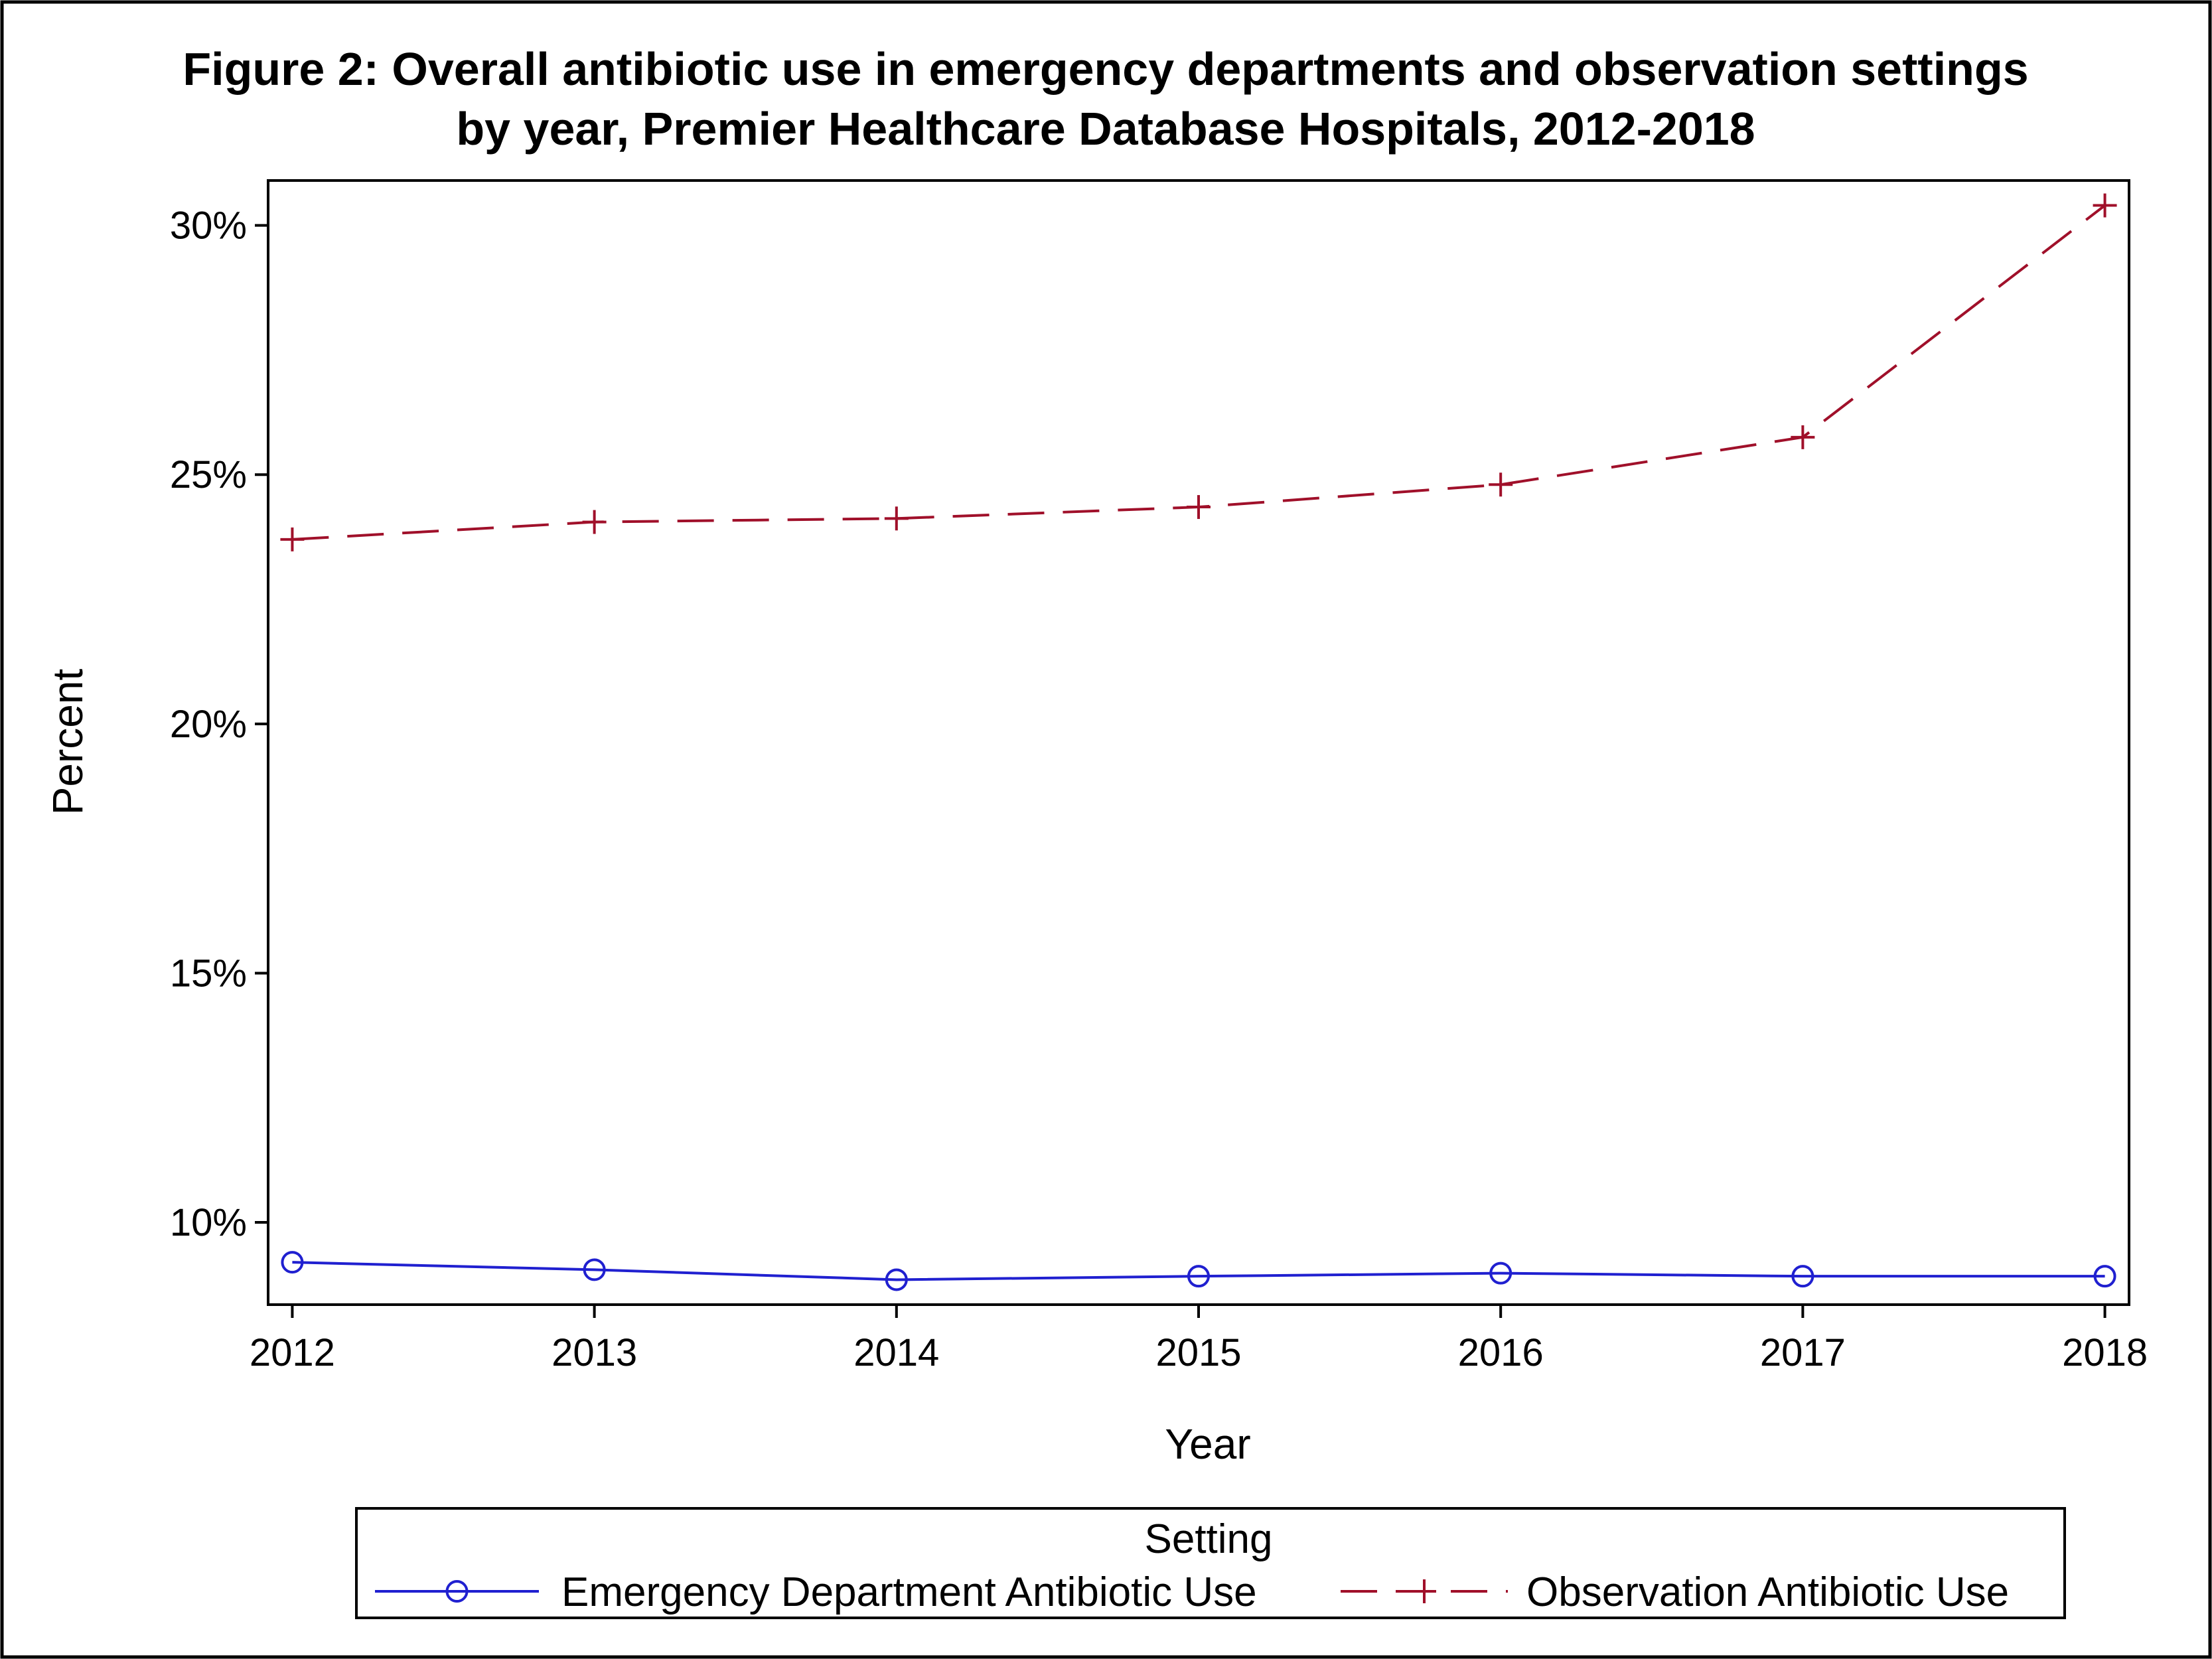 This screenshot has width=2212, height=1659. Describe the element at coordinates (1207, 1444) in the screenshot. I see `x-axis-label: Year` at that location.